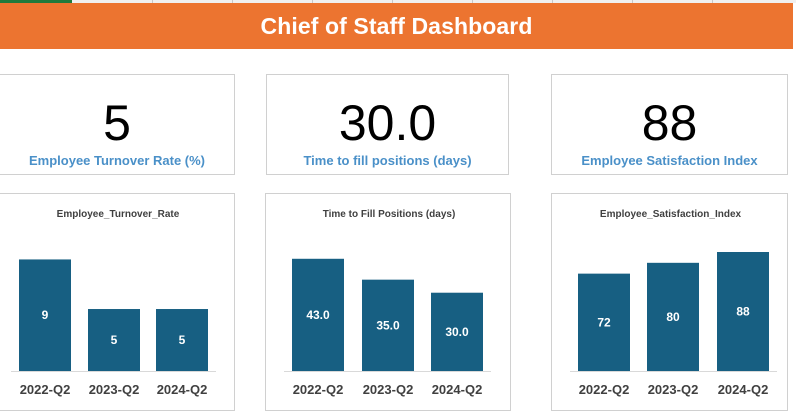 Image resolution: width=796 pixels, height=412 pixels. I want to click on chart-title: Employee_Satisfaction_Index, so click(671, 214).